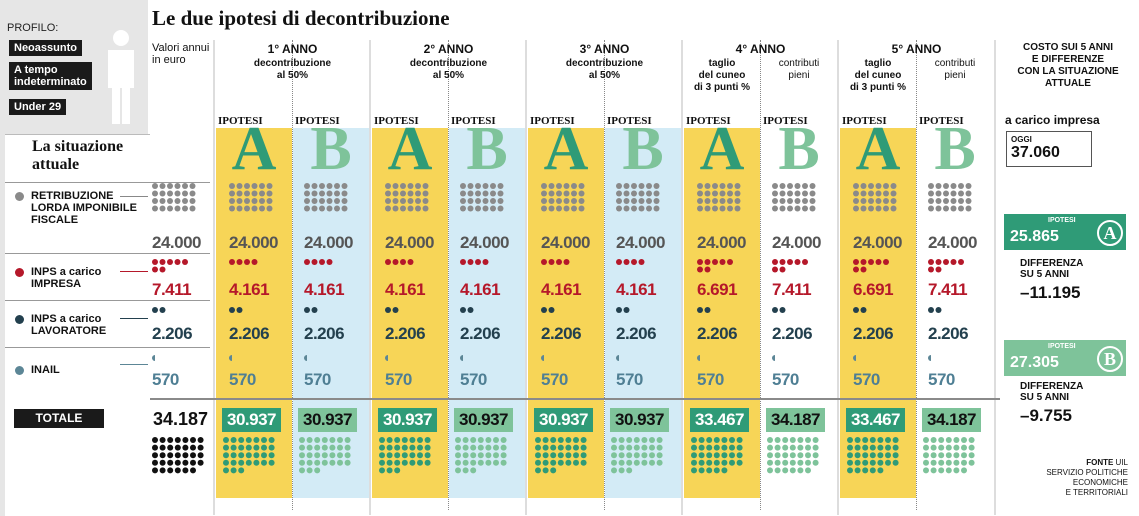 The width and height of the screenshot is (1139, 516). What do you see at coordinates (254, 313) in the screenshot?
I see `col-bg-y1-a` at bounding box center [254, 313].